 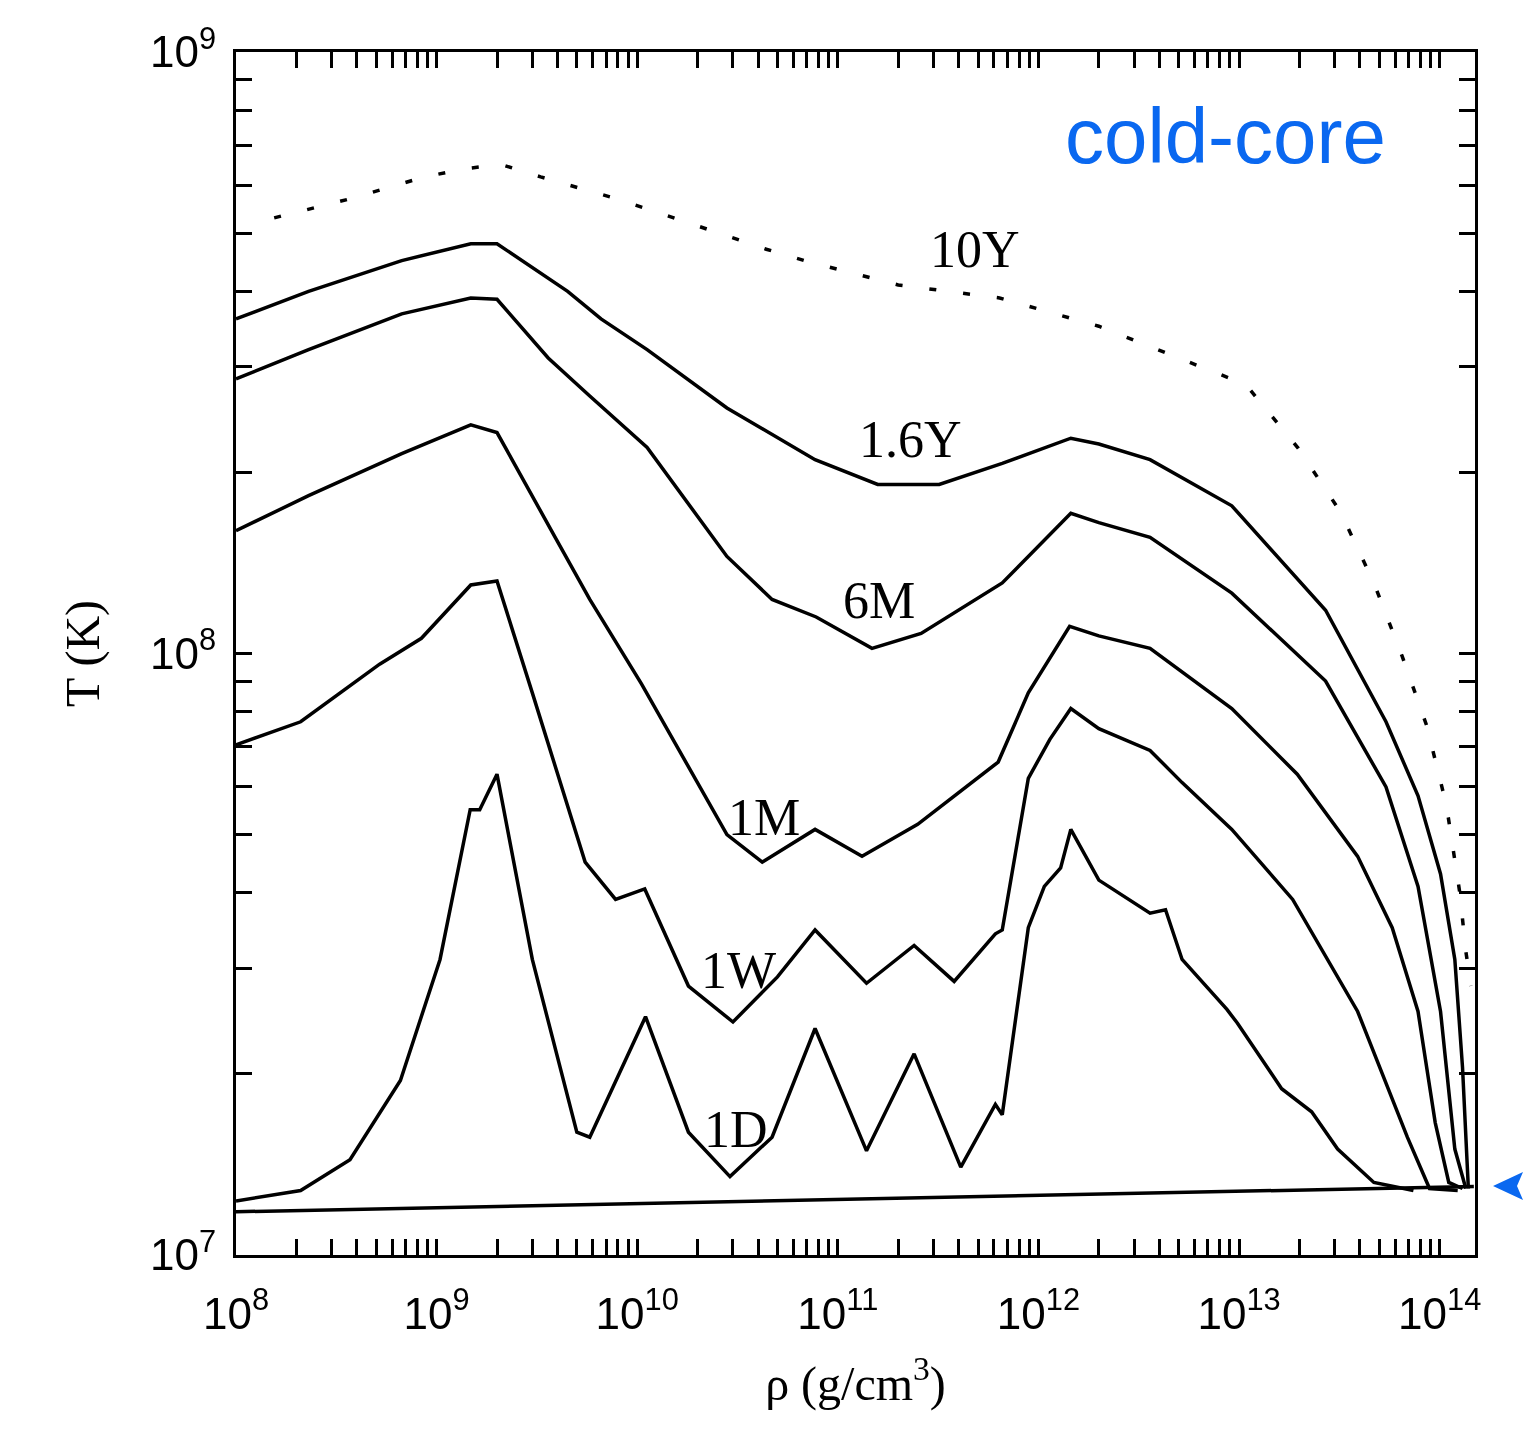 What do you see at coordinates (436, 1310) in the screenshot?
I see `x-tick-label: 10$^{9}$` at bounding box center [436, 1310].